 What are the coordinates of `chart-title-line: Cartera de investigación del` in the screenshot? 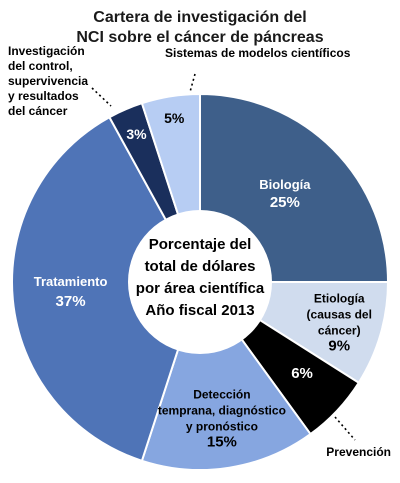 It's located at (199, 17).